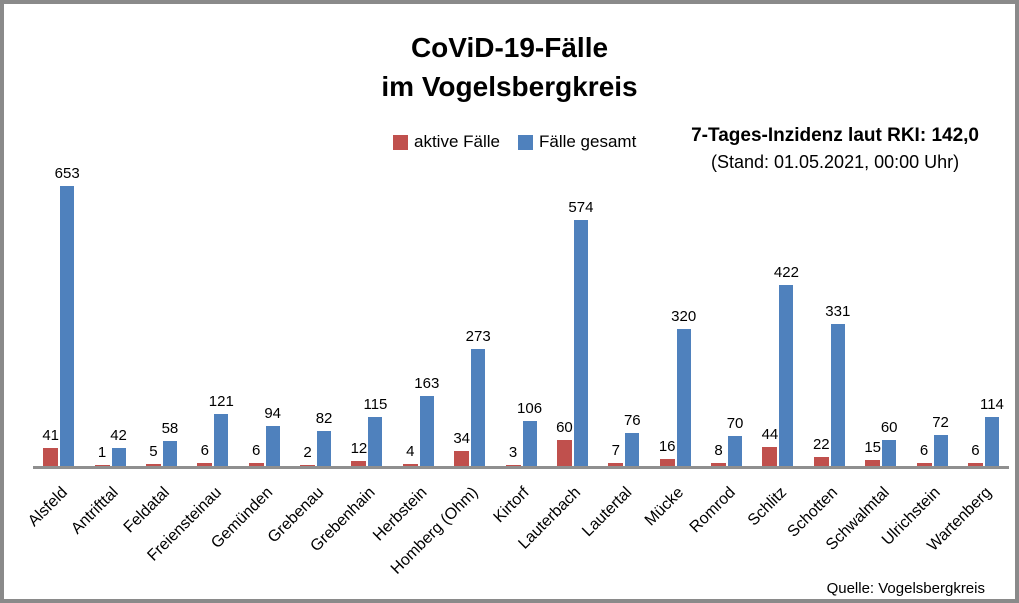 This screenshot has height=603, width=1019. Describe the element at coordinates (905, 588) in the screenshot. I see `source-note: Quelle: Vogelsbergkreis` at that location.